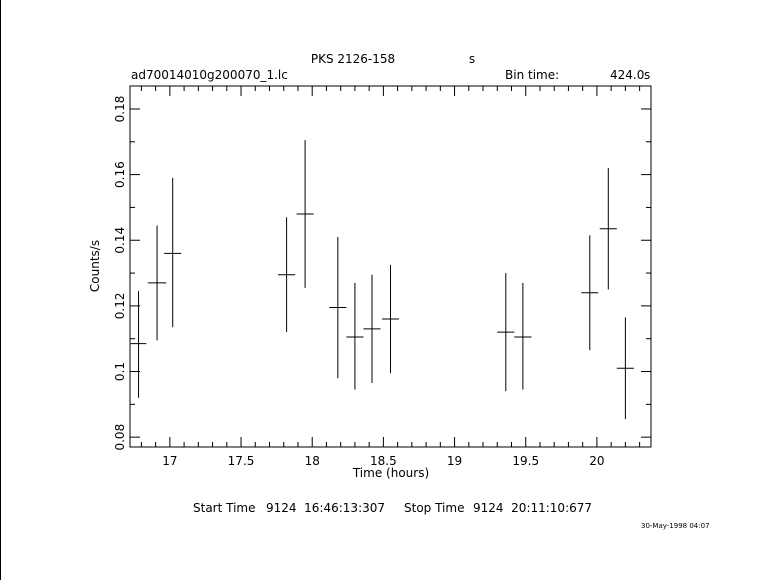  Describe the element at coordinates (325, 508) in the screenshot. I see `start-time-value: 9124 16:46:13:307` at that location.